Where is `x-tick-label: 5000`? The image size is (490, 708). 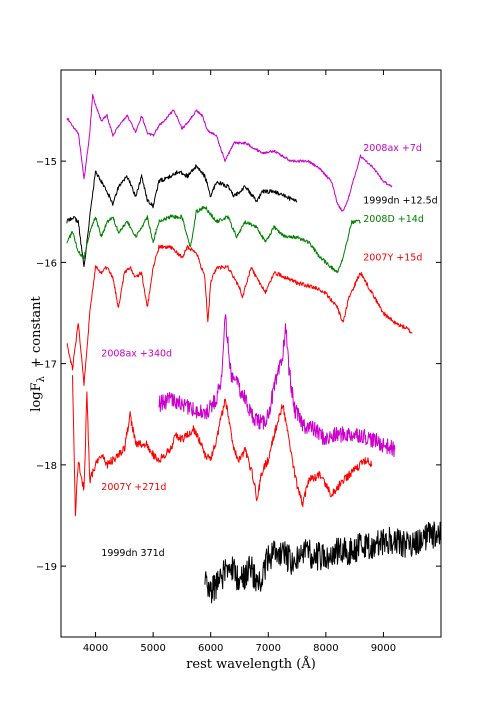 x-tick-label: 5000 is located at coordinates (152, 648).